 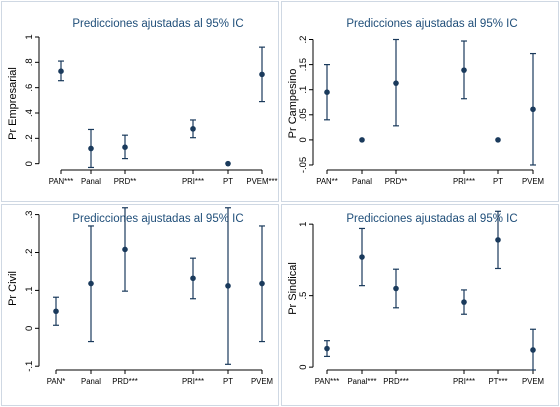 What do you see at coordinates (29, 366) in the screenshot?
I see `y-tick-label: -.1` at bounding box center [29, 366].